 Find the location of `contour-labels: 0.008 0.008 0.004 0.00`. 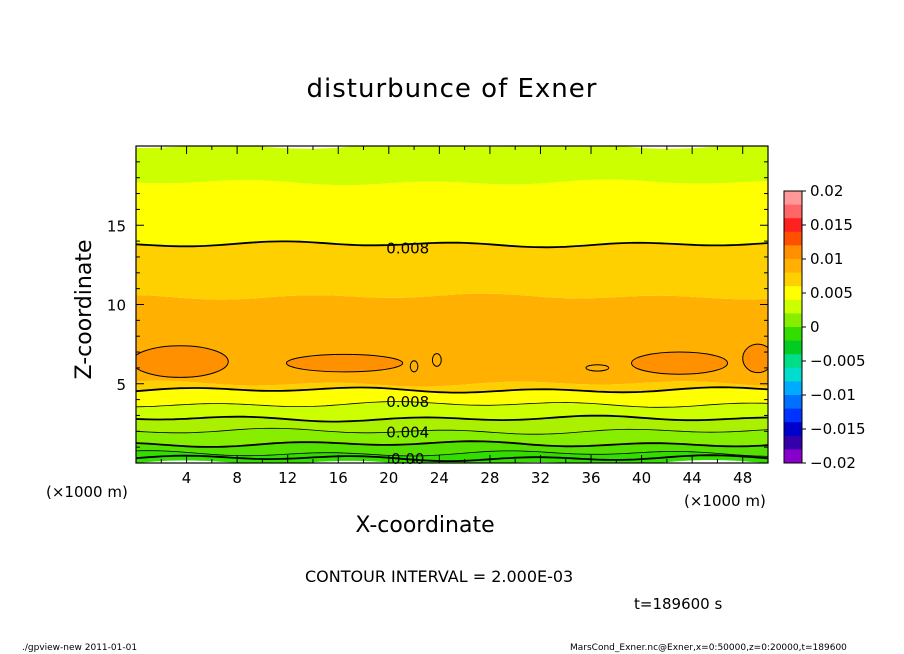

contour-labels: 0.008 0.008 0.004 0.00 is located at coordinates (407, 353).